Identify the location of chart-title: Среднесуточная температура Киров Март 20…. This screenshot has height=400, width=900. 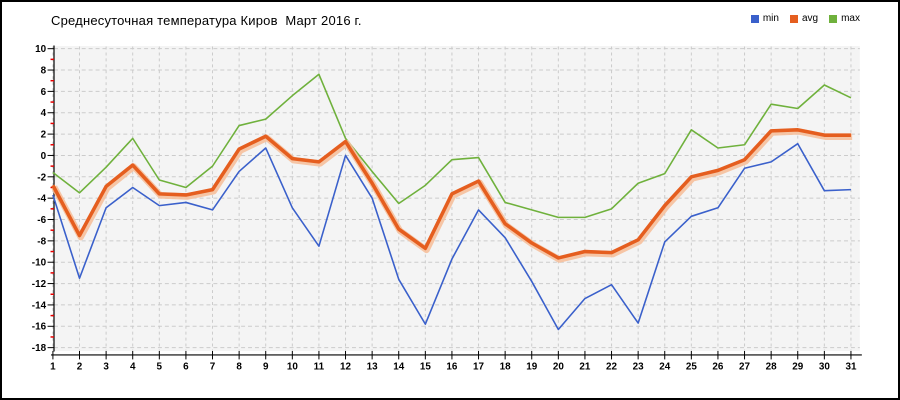
(206, 20).